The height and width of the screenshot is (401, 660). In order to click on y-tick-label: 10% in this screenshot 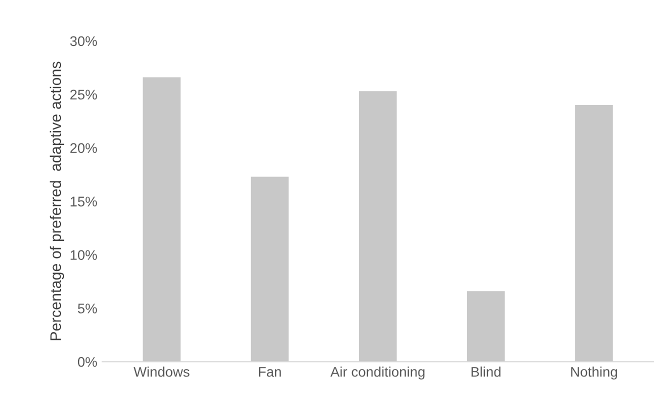, I will do `click(83, 255)`.